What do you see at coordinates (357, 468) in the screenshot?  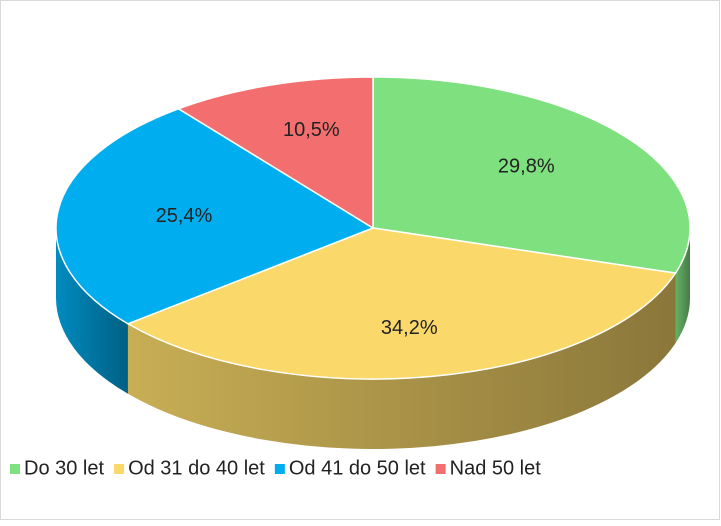 I see `legend-label: Od 41 do 50 let` at bounding box center [357, 468].